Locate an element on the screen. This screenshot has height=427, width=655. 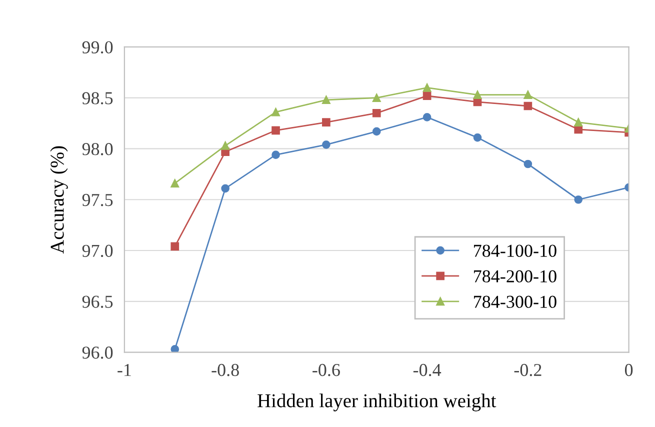
legend-label: 784-200-10 is located at coordinates (515, 276).